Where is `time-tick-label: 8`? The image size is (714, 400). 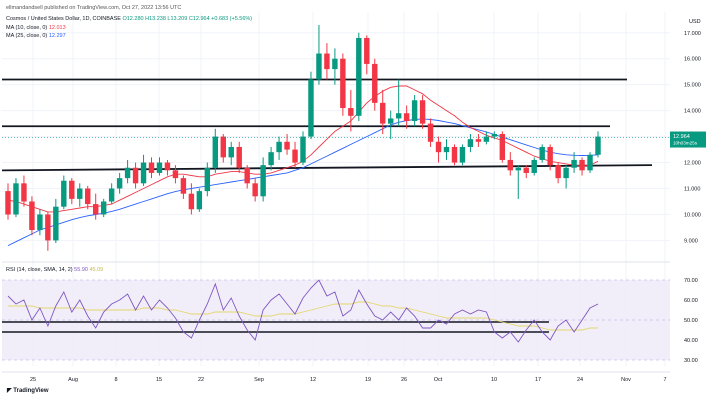
time-tick-label: 8 is located at coordinates (115, 380).